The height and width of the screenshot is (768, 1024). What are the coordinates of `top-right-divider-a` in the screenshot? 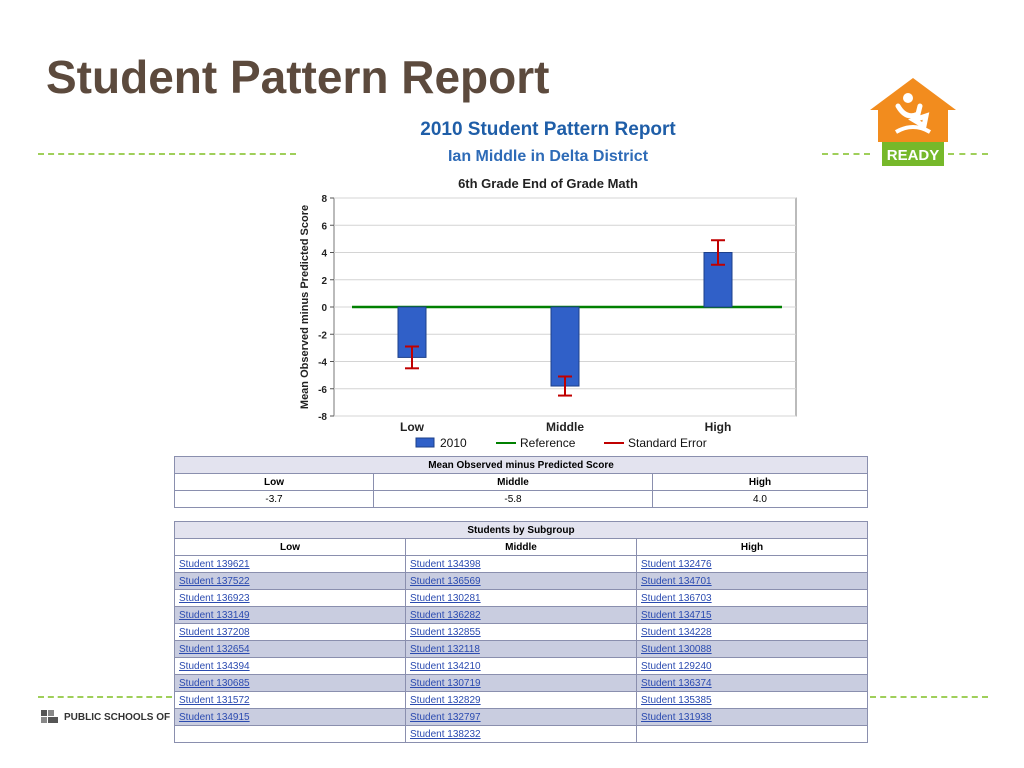 It's located at (846, 154).